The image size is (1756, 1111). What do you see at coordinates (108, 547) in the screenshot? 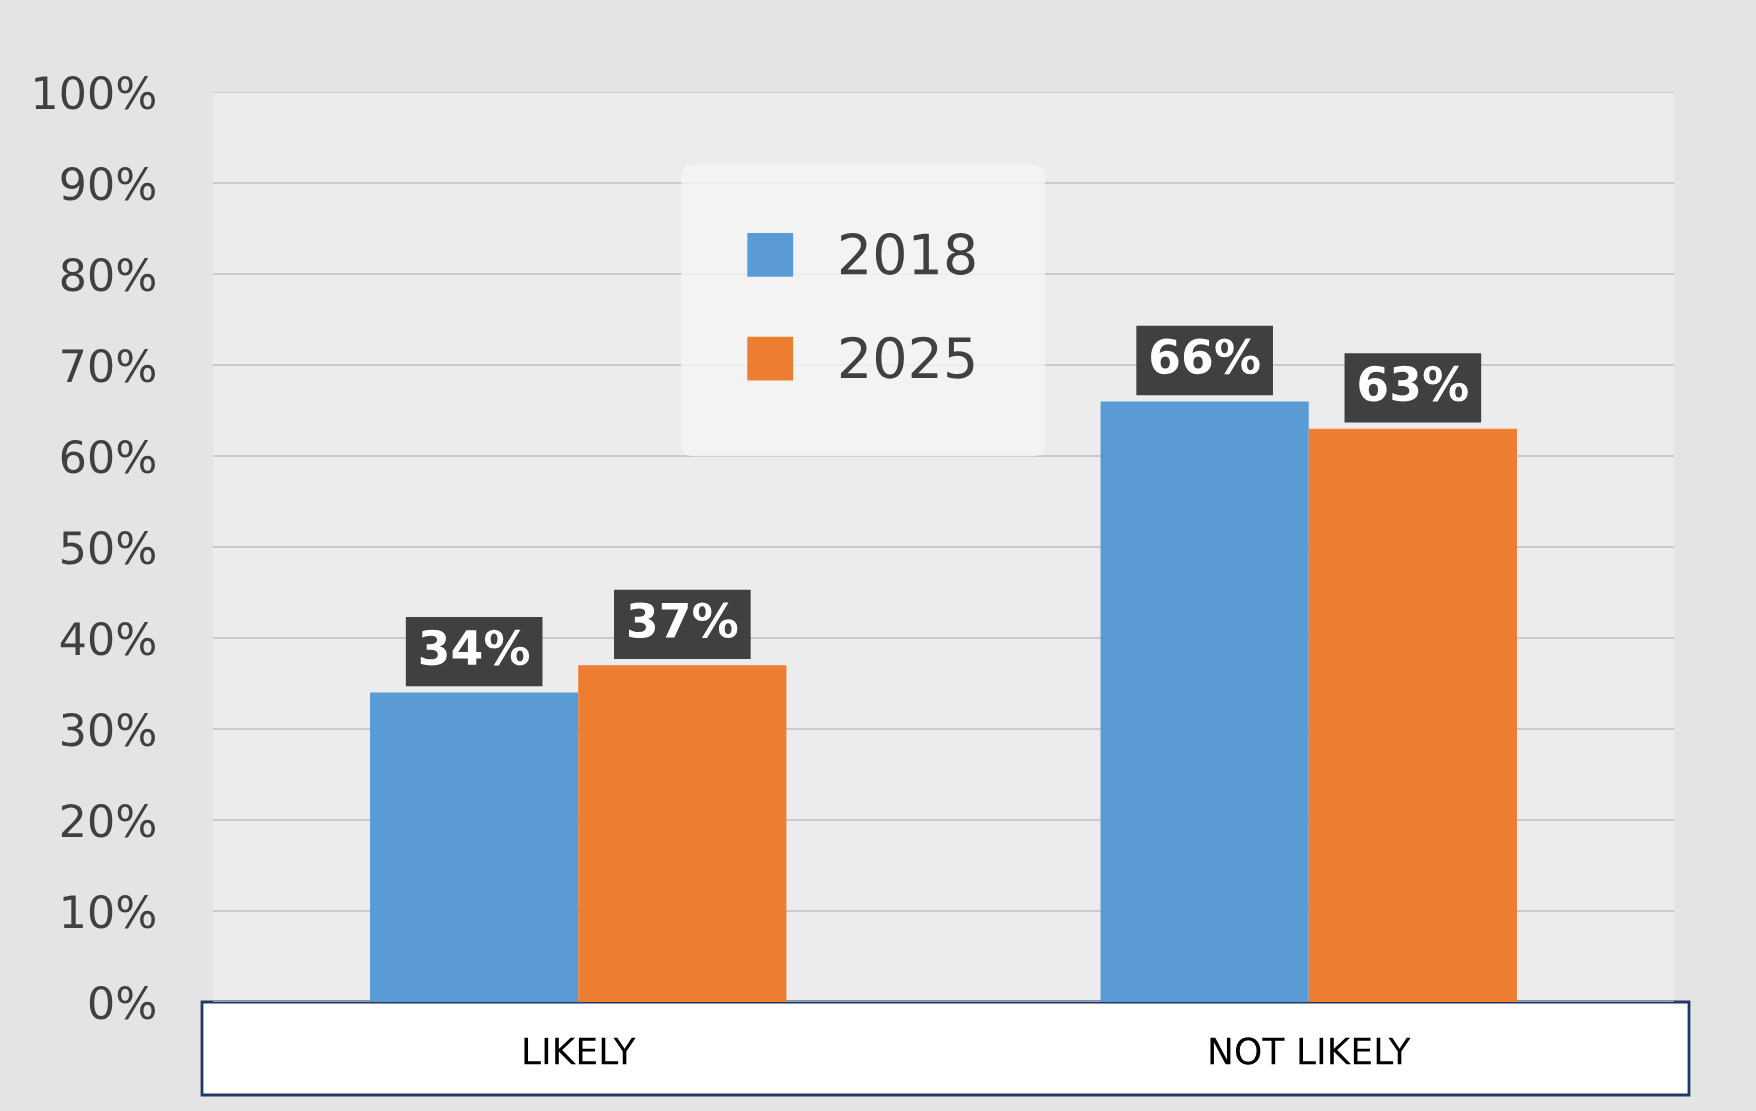
I see `y-tick-label: 50%` at bounding box center [108, 547].